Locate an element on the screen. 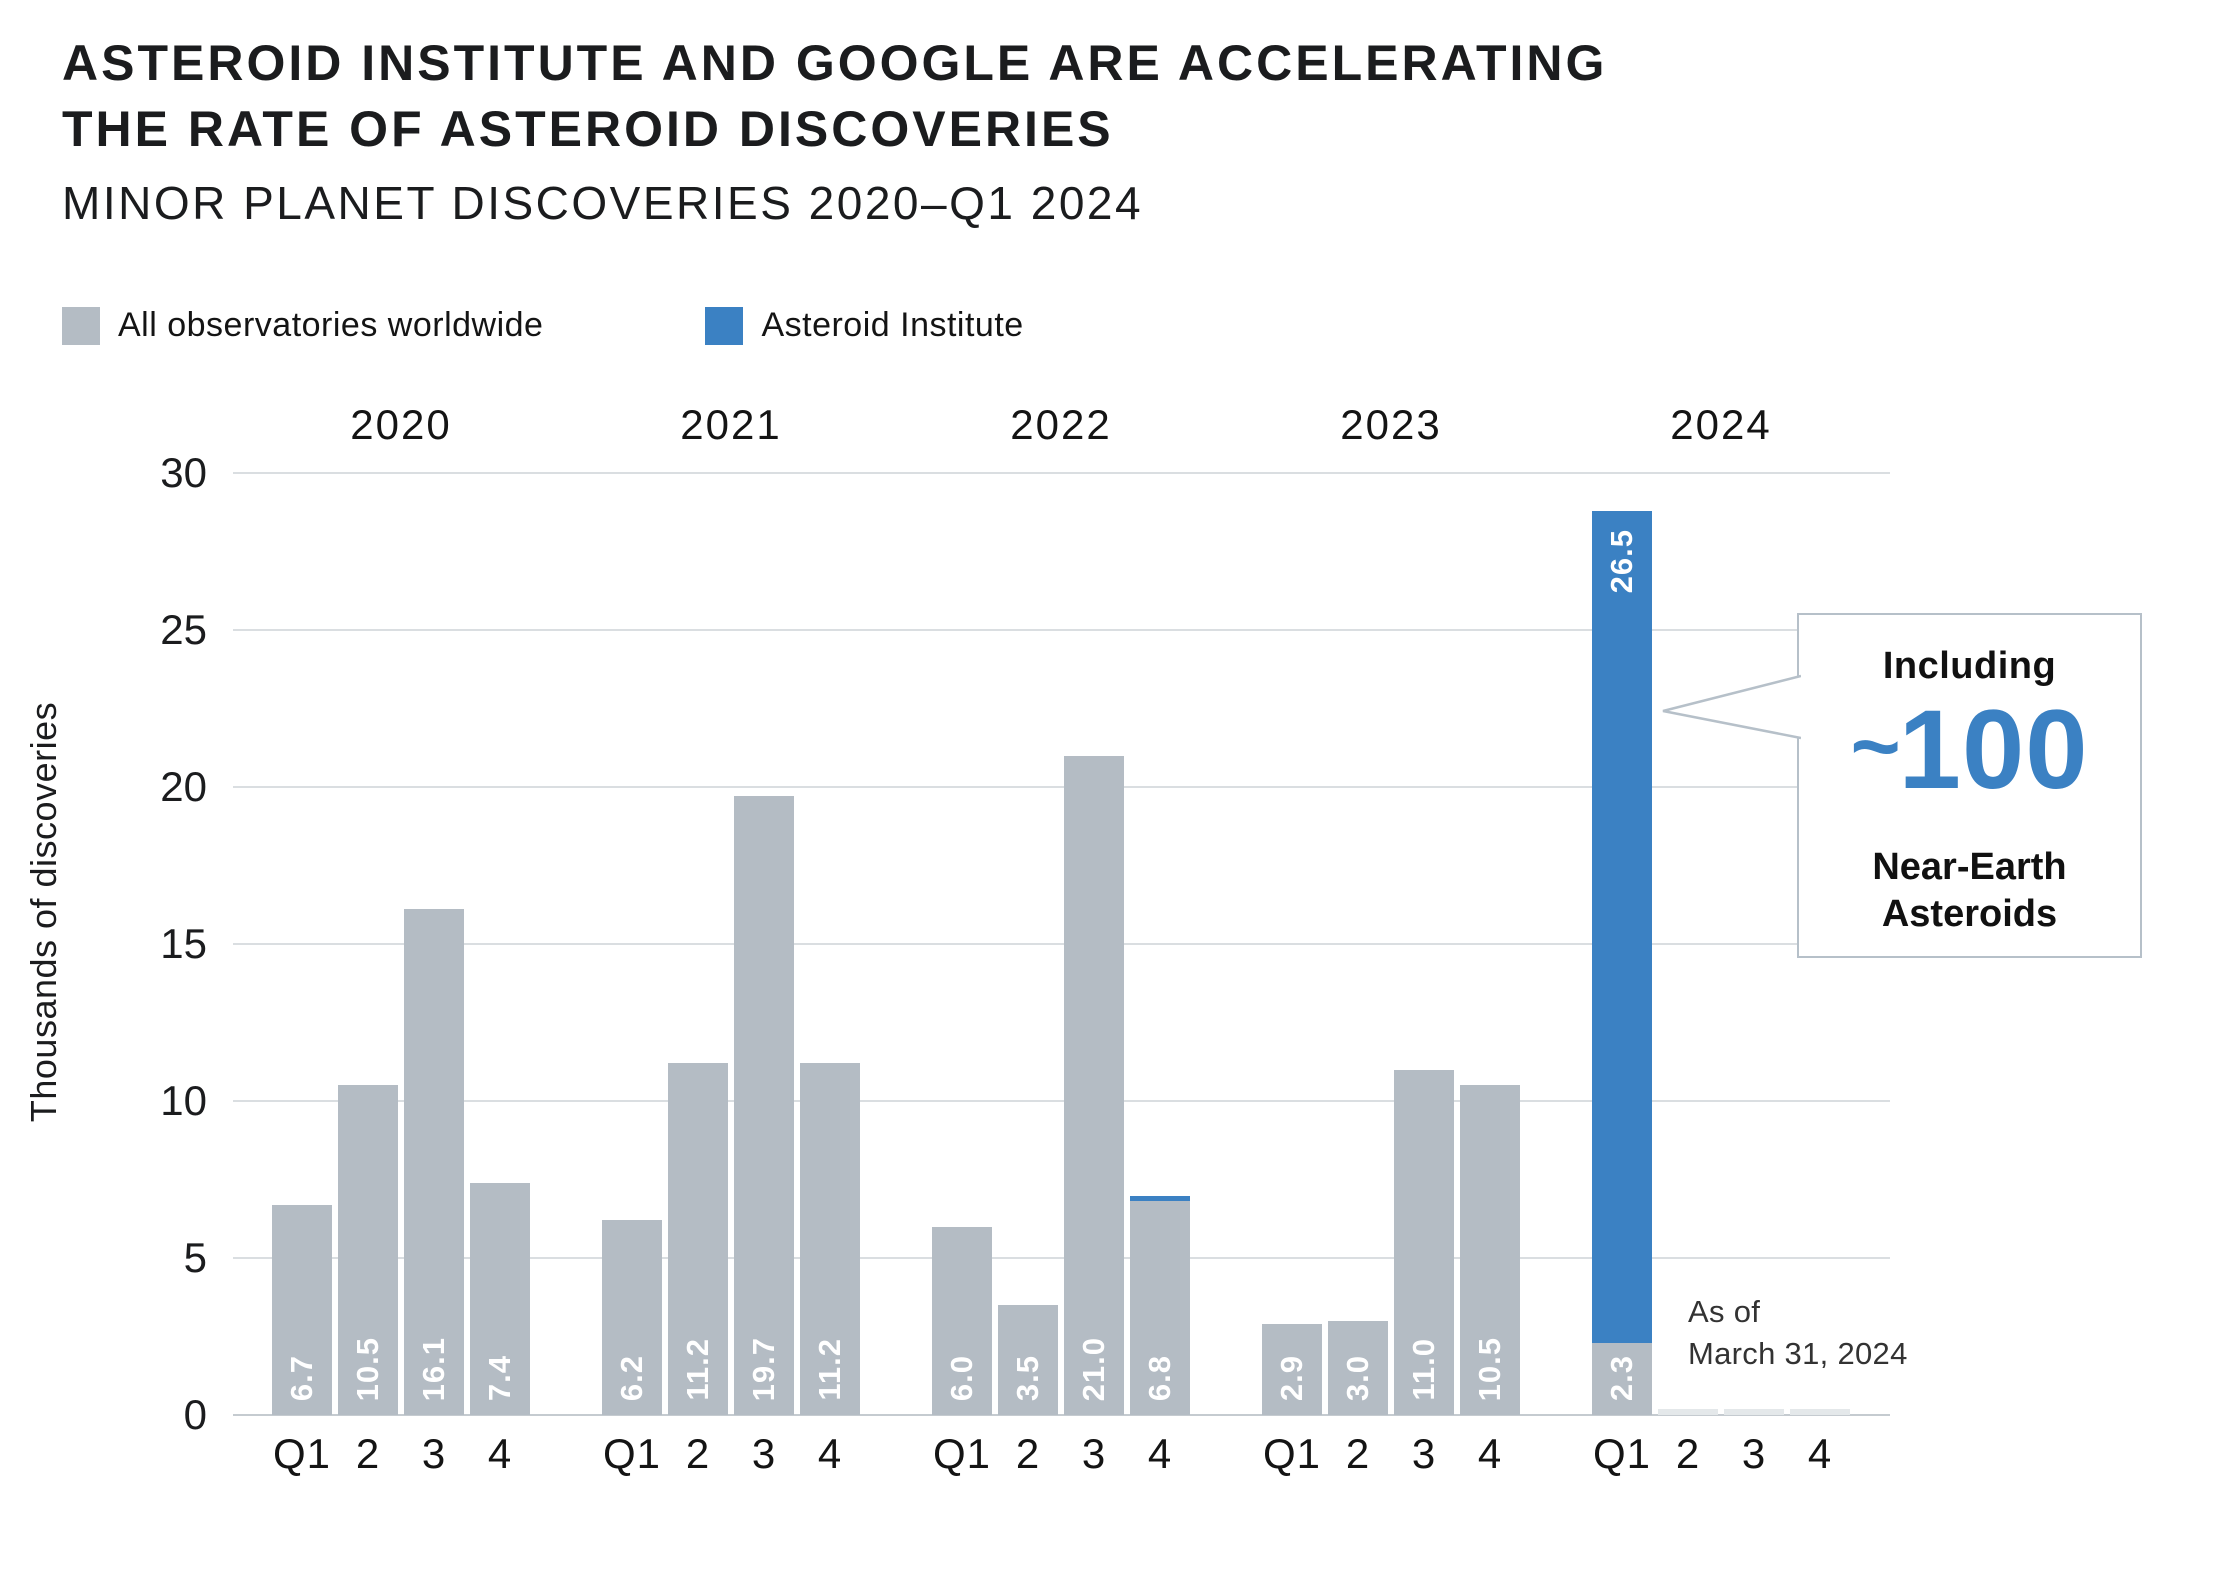  x-tick-label-2021-3: 3 is located at coordinates (764, 1453).